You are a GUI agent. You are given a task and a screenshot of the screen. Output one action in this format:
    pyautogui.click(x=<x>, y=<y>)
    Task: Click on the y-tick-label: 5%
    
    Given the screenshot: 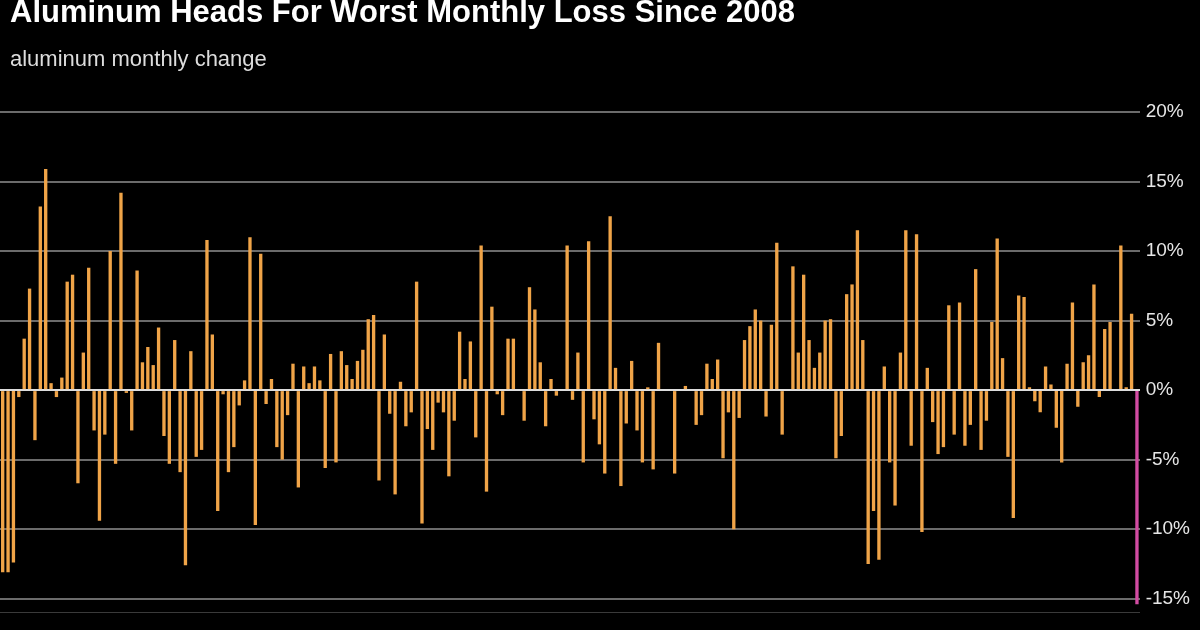 What is the action you would take?
    pyautogui.click(x=1159, y=319)
    